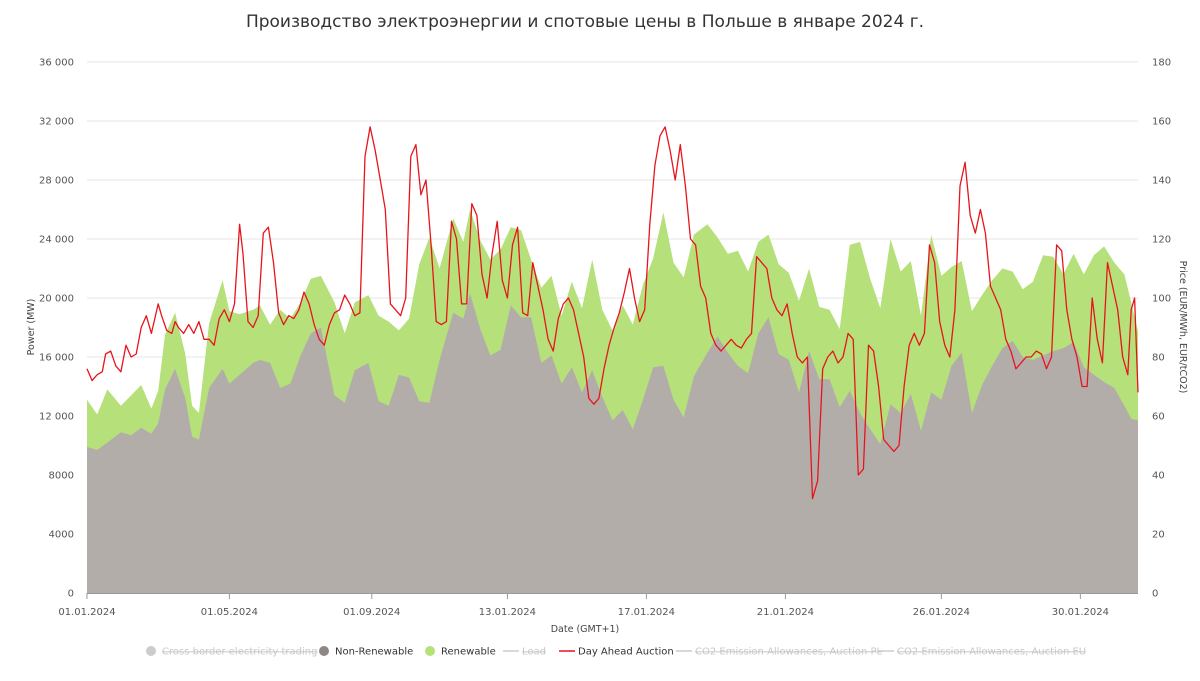  I want to click on y-right-tick-label: 180, so click(1161, 63).